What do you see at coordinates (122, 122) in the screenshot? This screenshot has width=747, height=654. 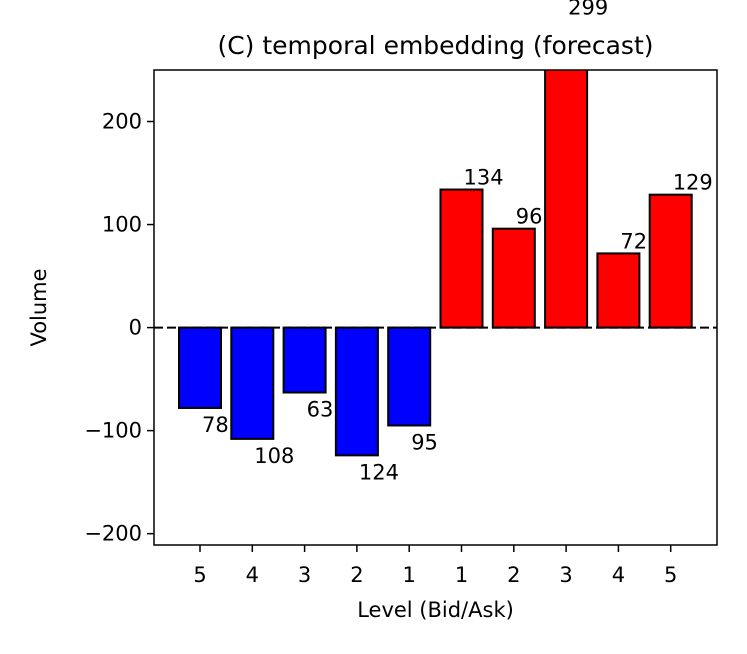 I see `y-tick-label: 200` at bounding box center [122, 122].